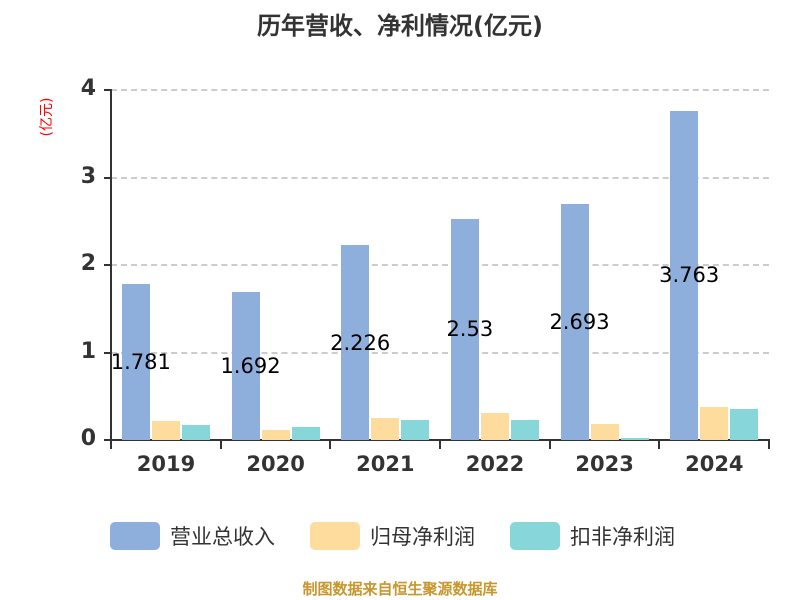 The width and height of the screenshot is (800, 600). What do you see at coordinates (166, 464) in the screenshot?
I see `x-tick-label: 2019` at bounding box center [166, 464].